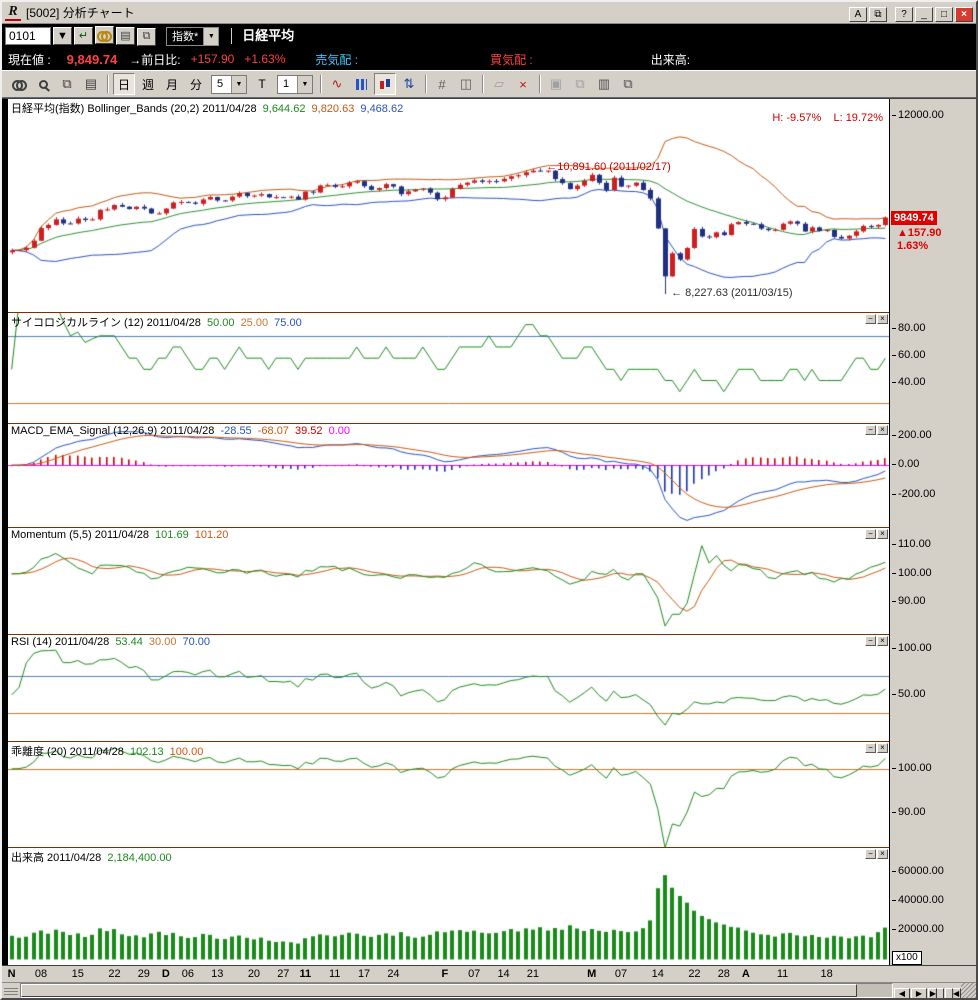 This screenshot has width=978, height=1000. I want to click on time-axis-label: 15, so click(77, 974).